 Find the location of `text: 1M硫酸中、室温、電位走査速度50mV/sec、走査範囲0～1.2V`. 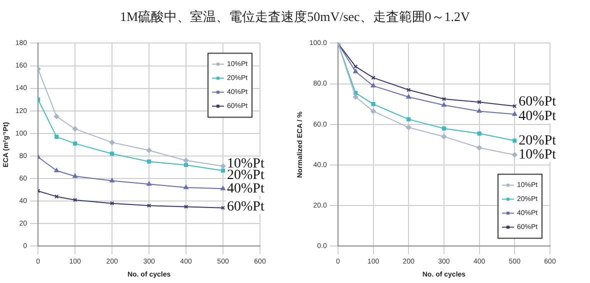

text: 1M硫酸中、室温、電位走査速度50mV/sec、走査範囲0～1.2V is located at coordinates (295, 17).